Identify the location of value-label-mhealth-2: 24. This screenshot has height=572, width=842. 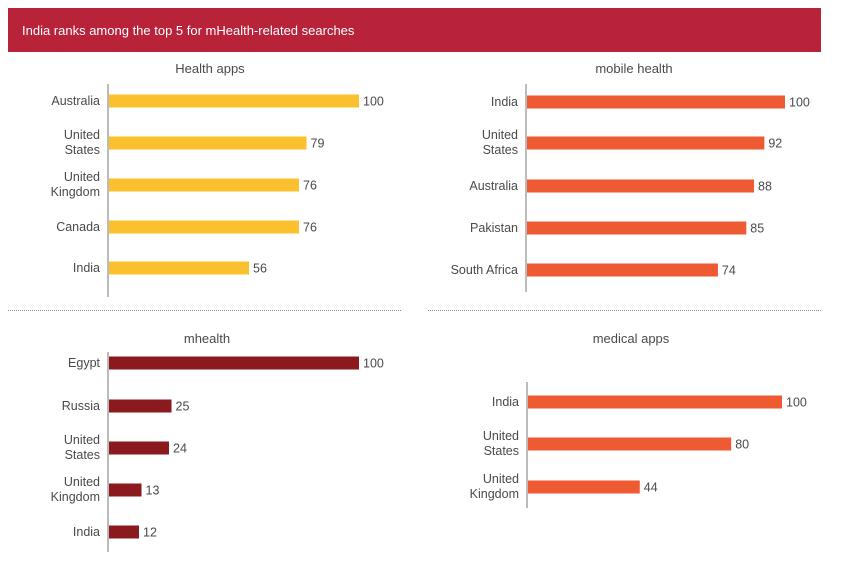
(180, 449).